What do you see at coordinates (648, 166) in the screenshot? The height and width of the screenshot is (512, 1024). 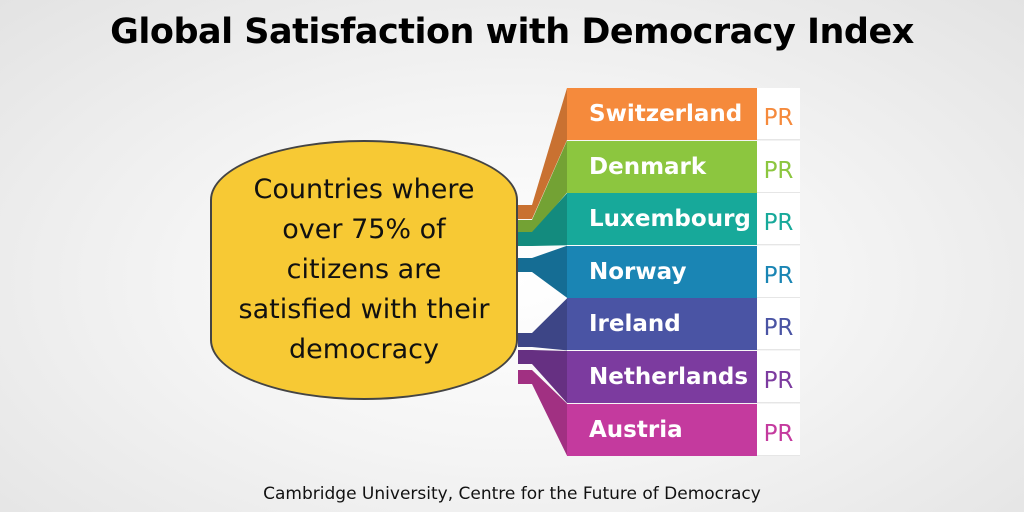 I see `country-name: Denmark` at bounding box center [648, 166].